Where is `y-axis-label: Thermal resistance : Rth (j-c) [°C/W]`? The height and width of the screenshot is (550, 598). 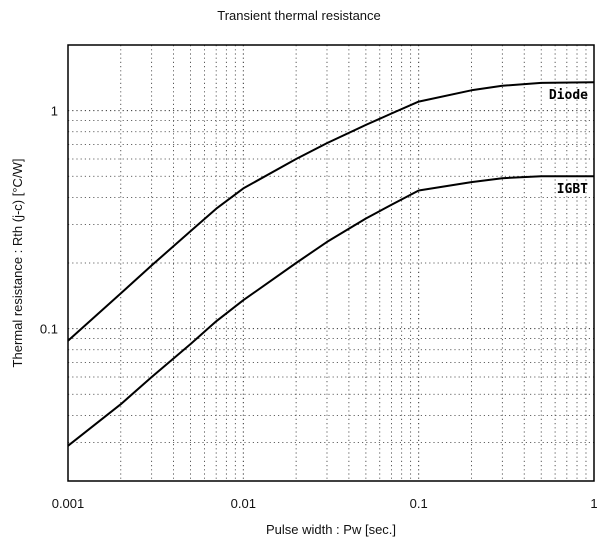 y-axis-label: Thermal resistance : Rth (j-c) [°C/W] is located at coordinates (17, 263).